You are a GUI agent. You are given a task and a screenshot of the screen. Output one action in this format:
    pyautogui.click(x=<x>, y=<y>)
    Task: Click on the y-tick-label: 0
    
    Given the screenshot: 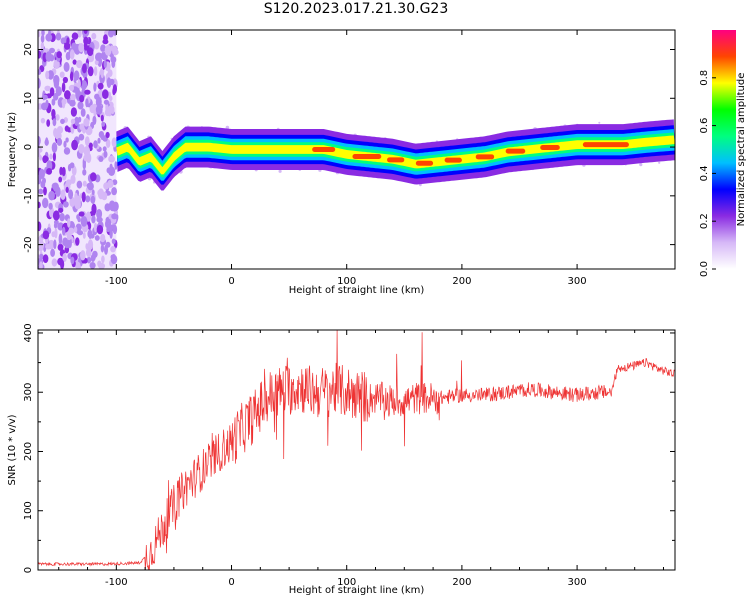 What is the action you would take?
    pyautogui.click(x=28, y=147)
    